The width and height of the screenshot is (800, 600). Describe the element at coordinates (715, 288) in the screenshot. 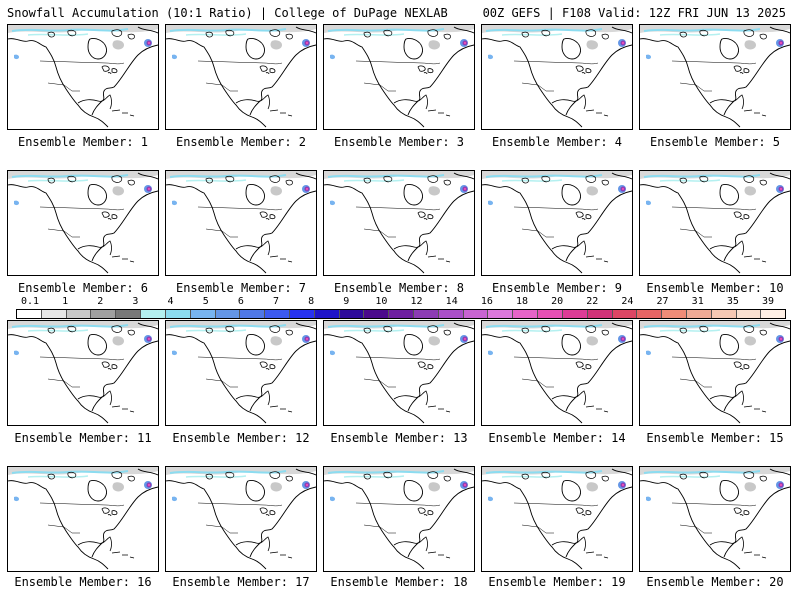

I see `member-caption-10: Ensemble Member: 10` at that location.